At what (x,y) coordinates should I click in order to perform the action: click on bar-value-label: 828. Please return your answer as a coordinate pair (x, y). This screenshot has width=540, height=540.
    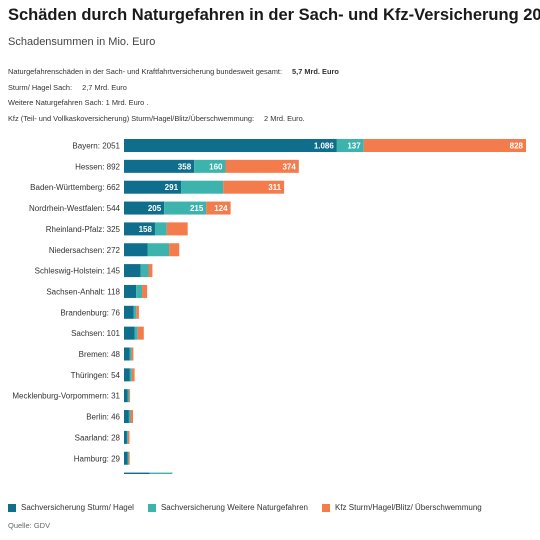
    Looking at the image, I should click on (517, 146).